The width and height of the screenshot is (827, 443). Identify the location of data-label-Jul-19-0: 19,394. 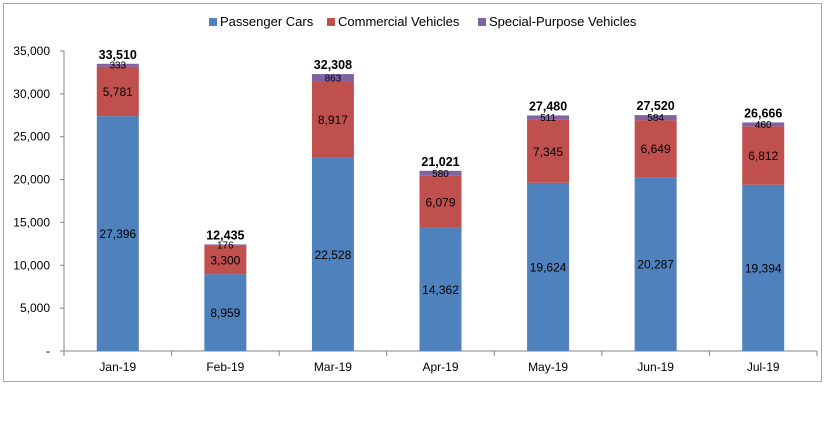
(763, 268).